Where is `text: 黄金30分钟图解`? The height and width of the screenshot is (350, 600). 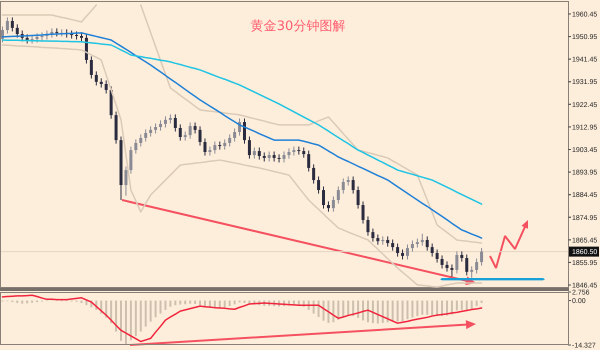 text: 黄金30分钟图解 is located at coordinates (298, 26).